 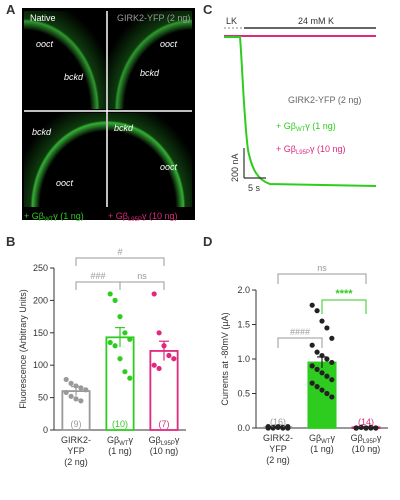 What do you see at coordinates (97, 276) in the screenshot?
I see `significance-label: ###` at bounding box center [97, 276].